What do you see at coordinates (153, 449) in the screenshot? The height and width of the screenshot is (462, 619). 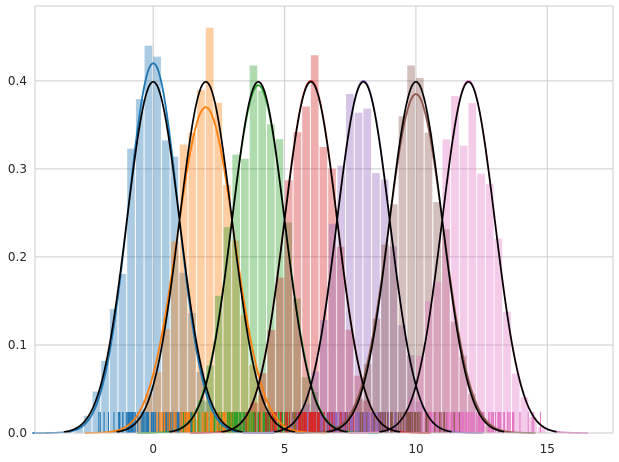 I see `x-tick-label: 0` at bounding box center [153, 449].